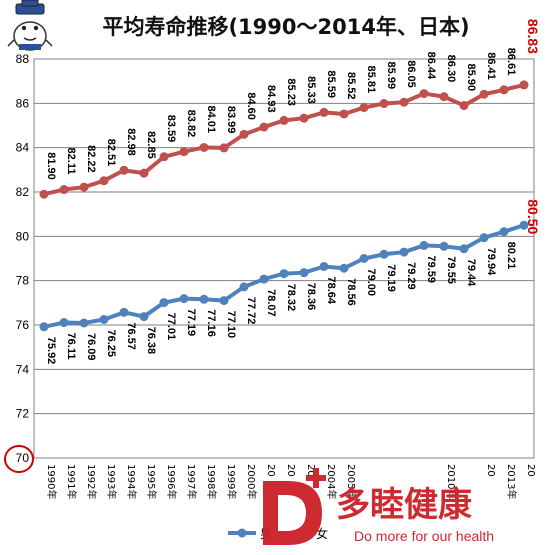 The height and width of the screenshot is (555, 551). I want to click on data-label: 86.61, so click(511, 62).